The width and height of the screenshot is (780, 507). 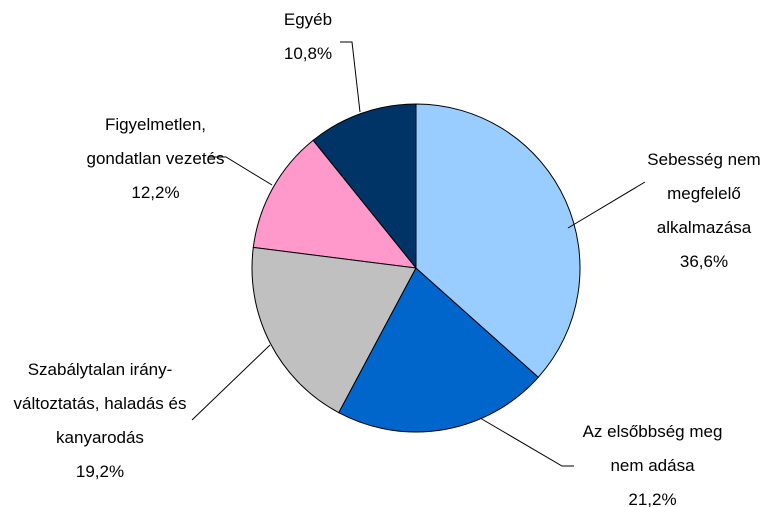 I want to click on category-label: Figyelmetlen, gondatlan vezetés, so click(x=155, y=141).